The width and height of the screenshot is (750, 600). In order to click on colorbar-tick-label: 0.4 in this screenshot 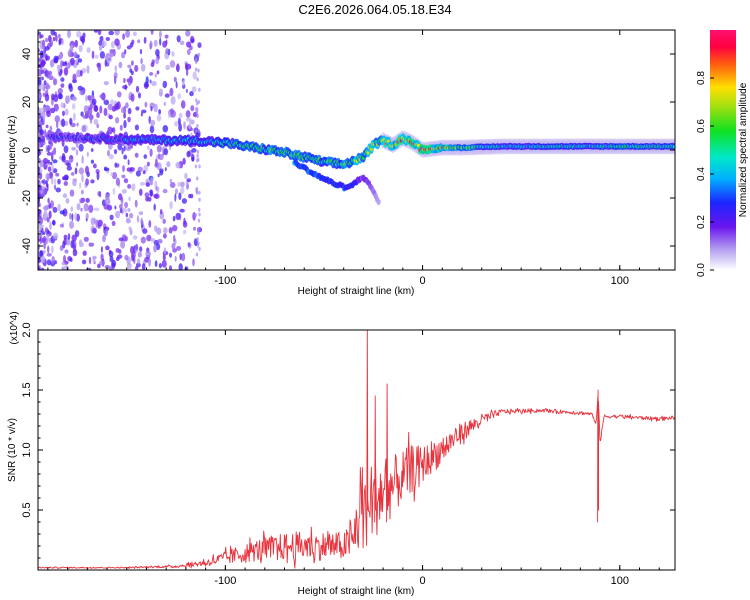, I will do `click(701, 174)`.